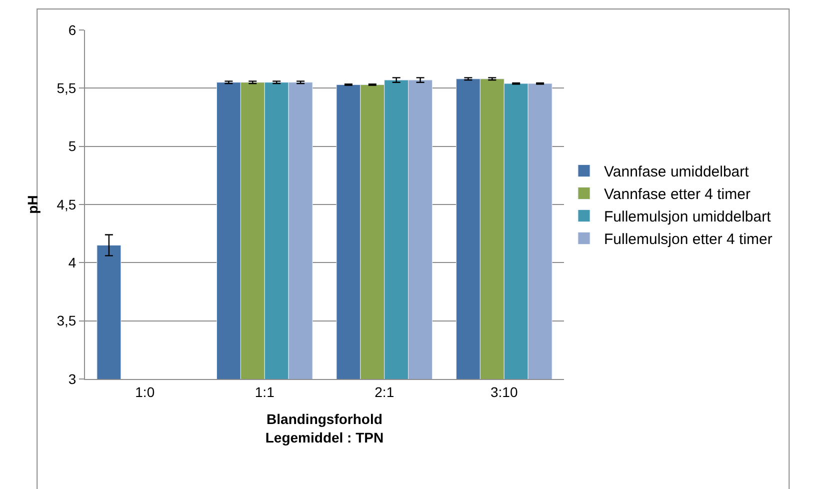 This screenshot has height=489, width=829. Describe the element at coordinates (72, 378) in the screenshot. I see `y-tick-label: 3` at that location.